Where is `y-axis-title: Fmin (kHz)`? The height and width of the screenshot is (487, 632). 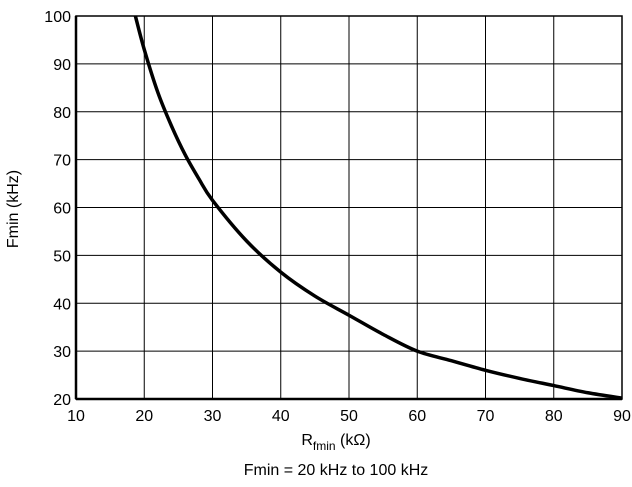 y-axis-title: Fmin (kHz) is located at coordinates (13, 209).